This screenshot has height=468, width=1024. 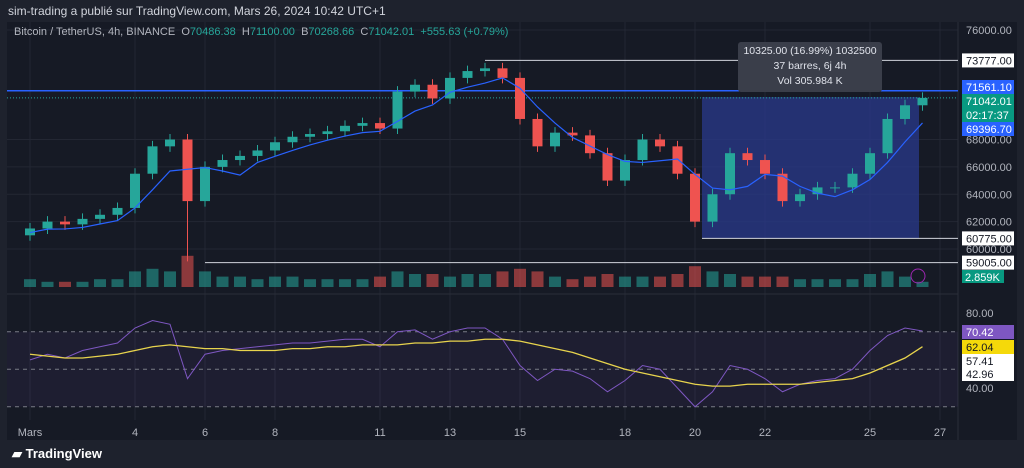 I want to click on rsi-ma-line, so click(x=476, y=362).